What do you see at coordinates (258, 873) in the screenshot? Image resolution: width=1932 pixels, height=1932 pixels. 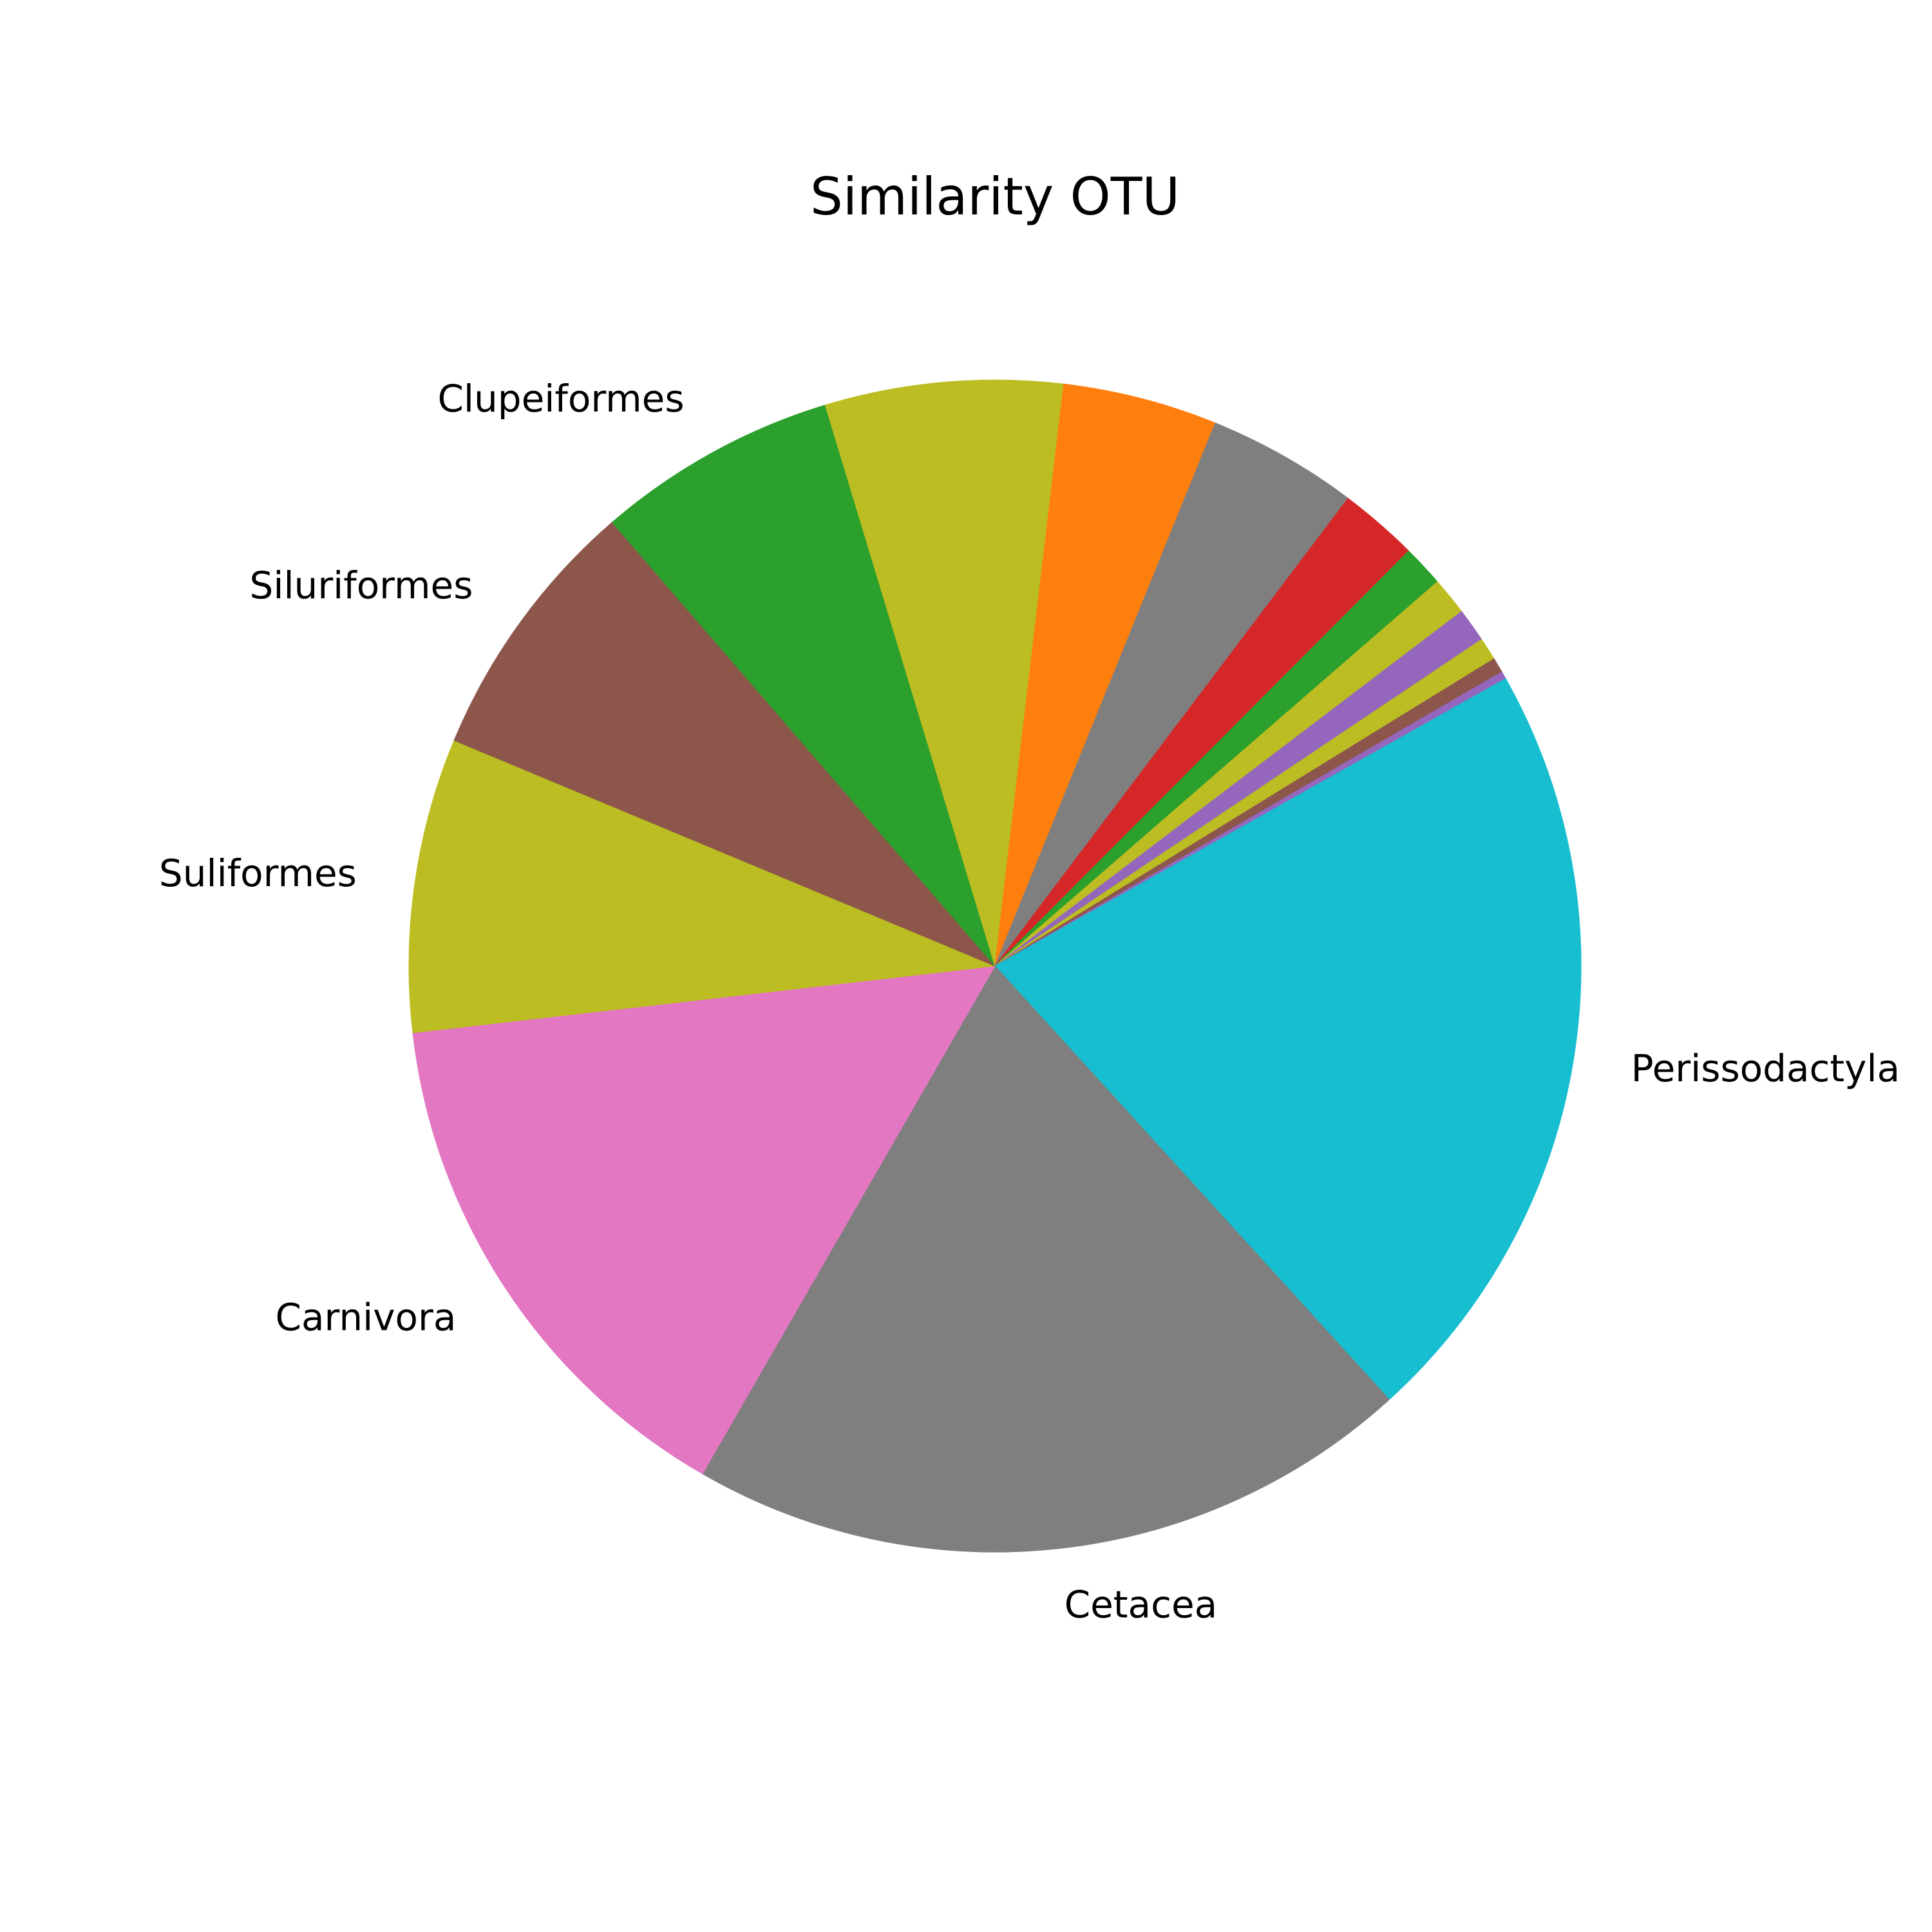 I see `slice-label-suliformes: Suliformes` at bounding box center [258, 873].